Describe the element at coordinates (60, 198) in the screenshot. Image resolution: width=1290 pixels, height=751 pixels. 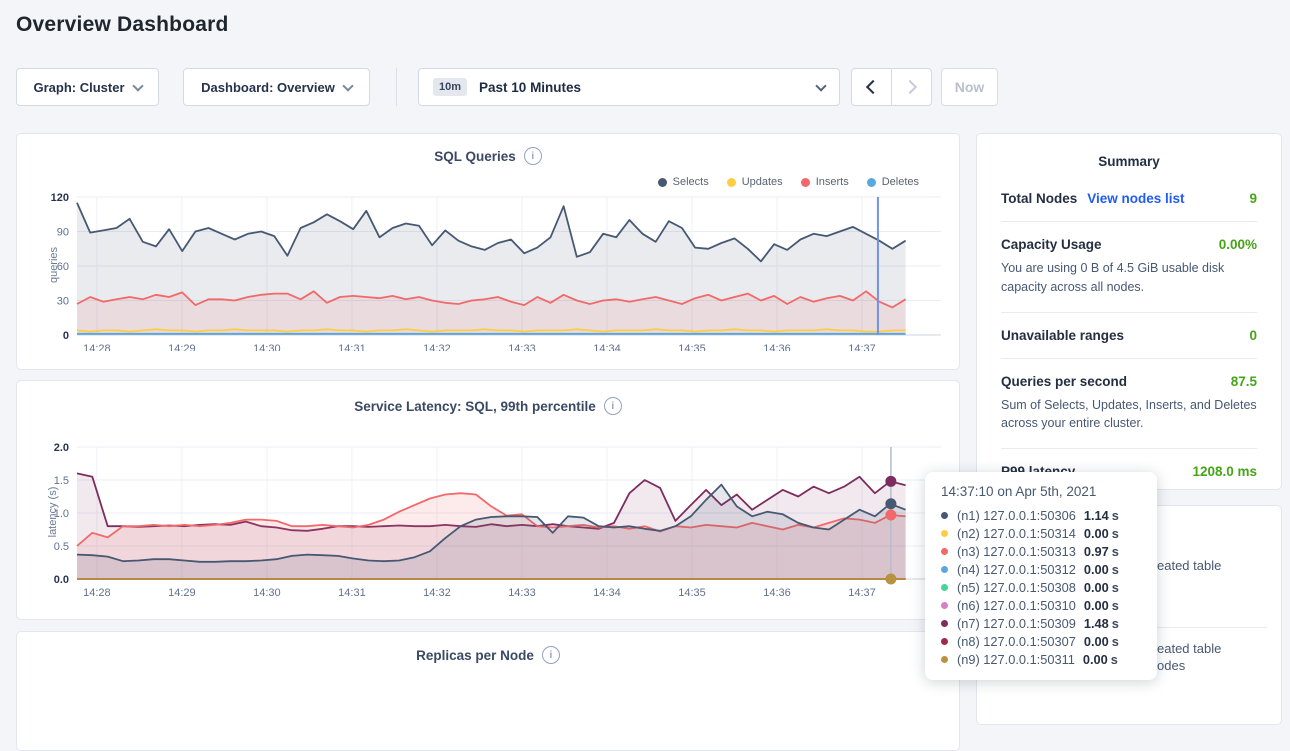
I see `y-tick-label: 120` at that location.